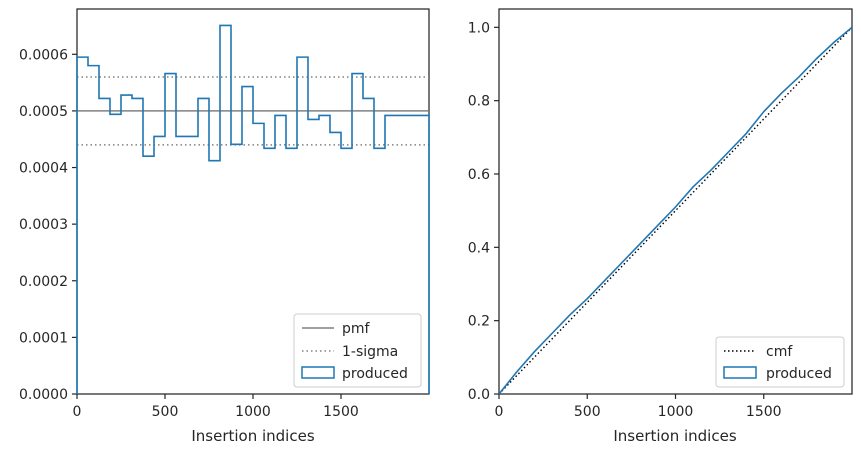 The width and height of the screenshot is (861, 453). Describe the element at coordinates (799, 374) in the screenshot. I see `legend-produced-label-right: produced` at that location.